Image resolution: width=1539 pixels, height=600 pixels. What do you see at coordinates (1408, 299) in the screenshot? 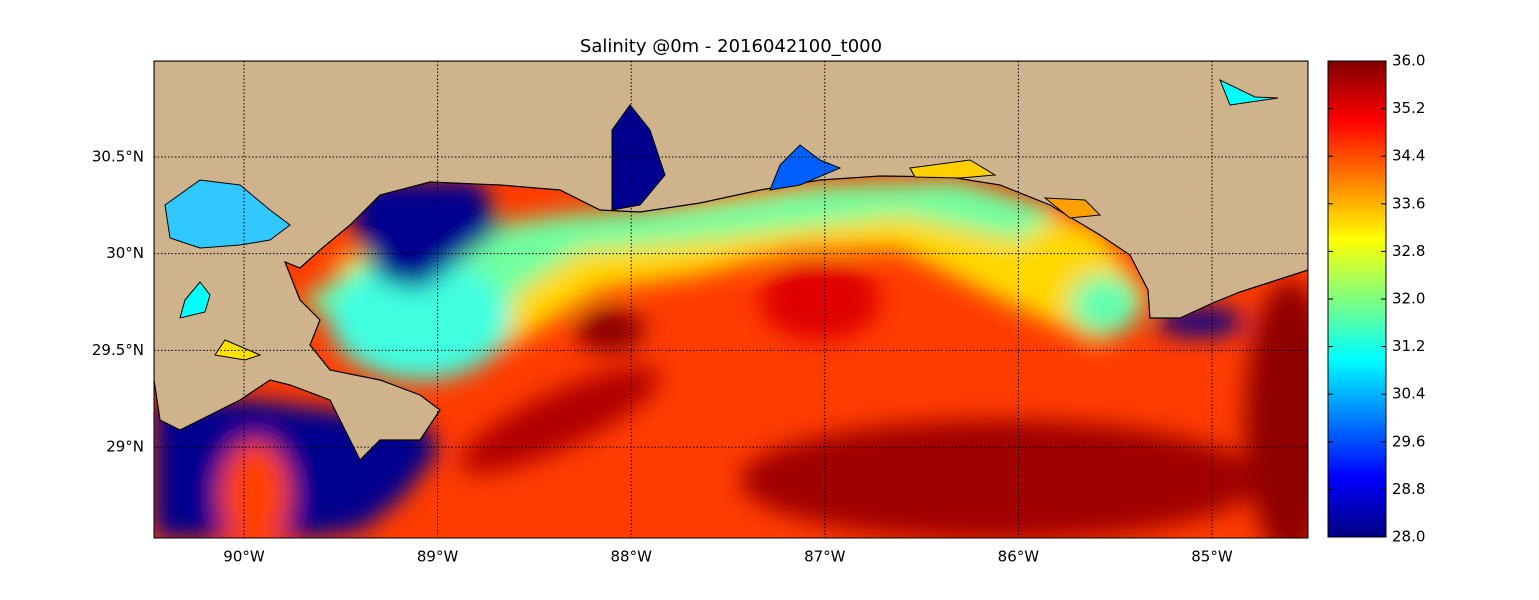
I see `colorbar-tick-label: 32.0` at bounding box center [1408, 299].